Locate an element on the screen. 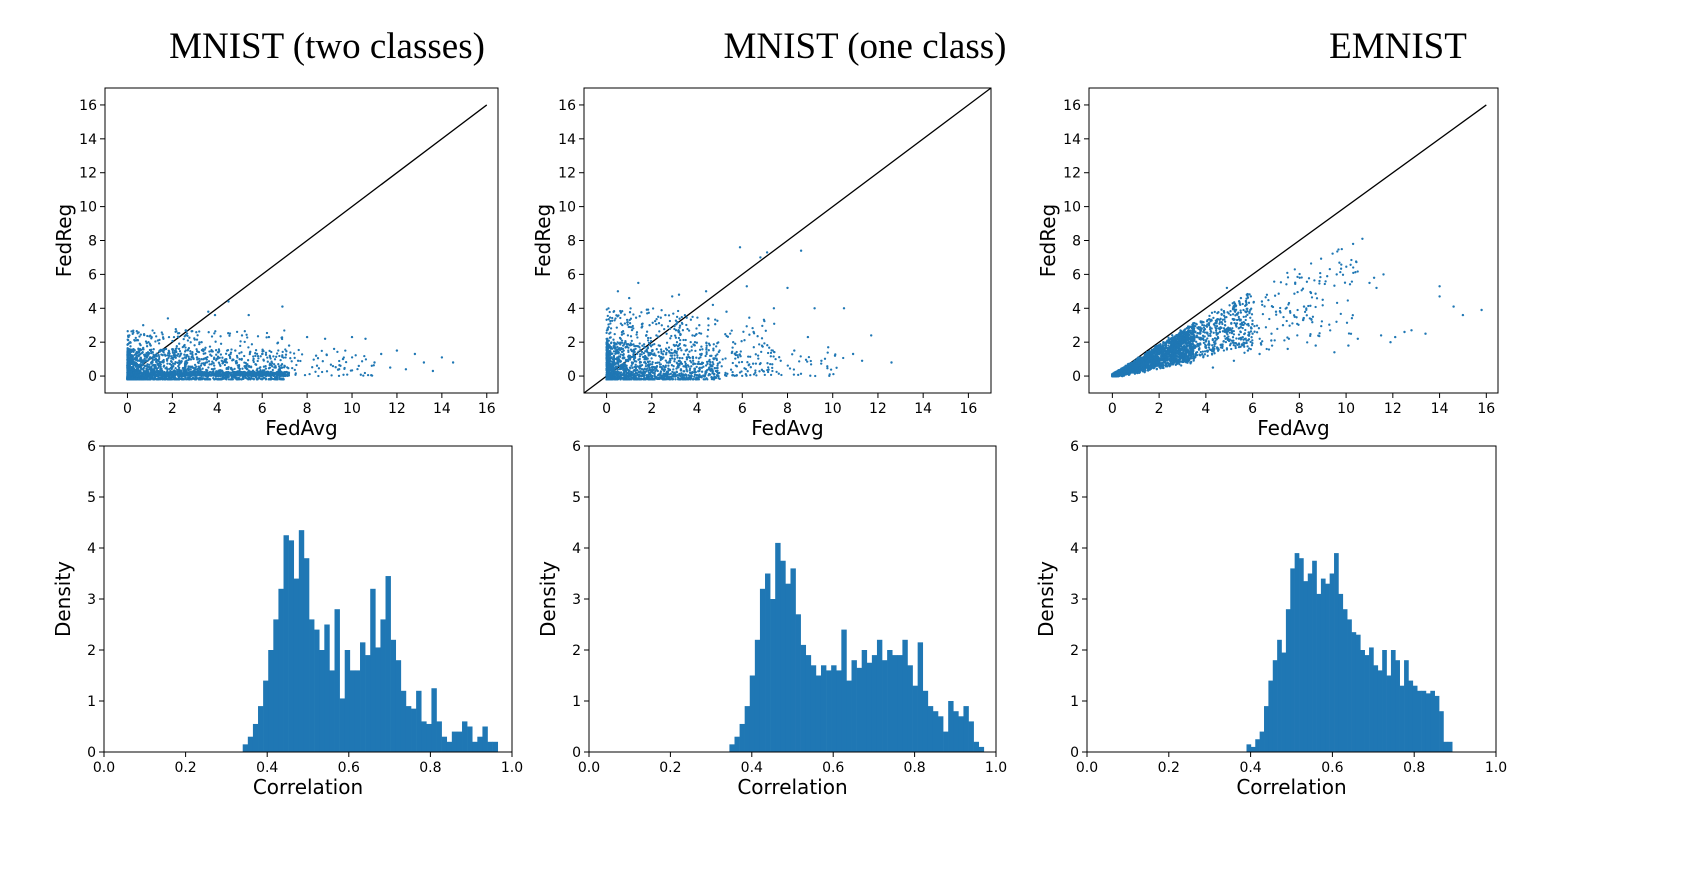 The width and height of the screenshot is (1685, 877). diagonal-line is located at coordinates (787, 240).